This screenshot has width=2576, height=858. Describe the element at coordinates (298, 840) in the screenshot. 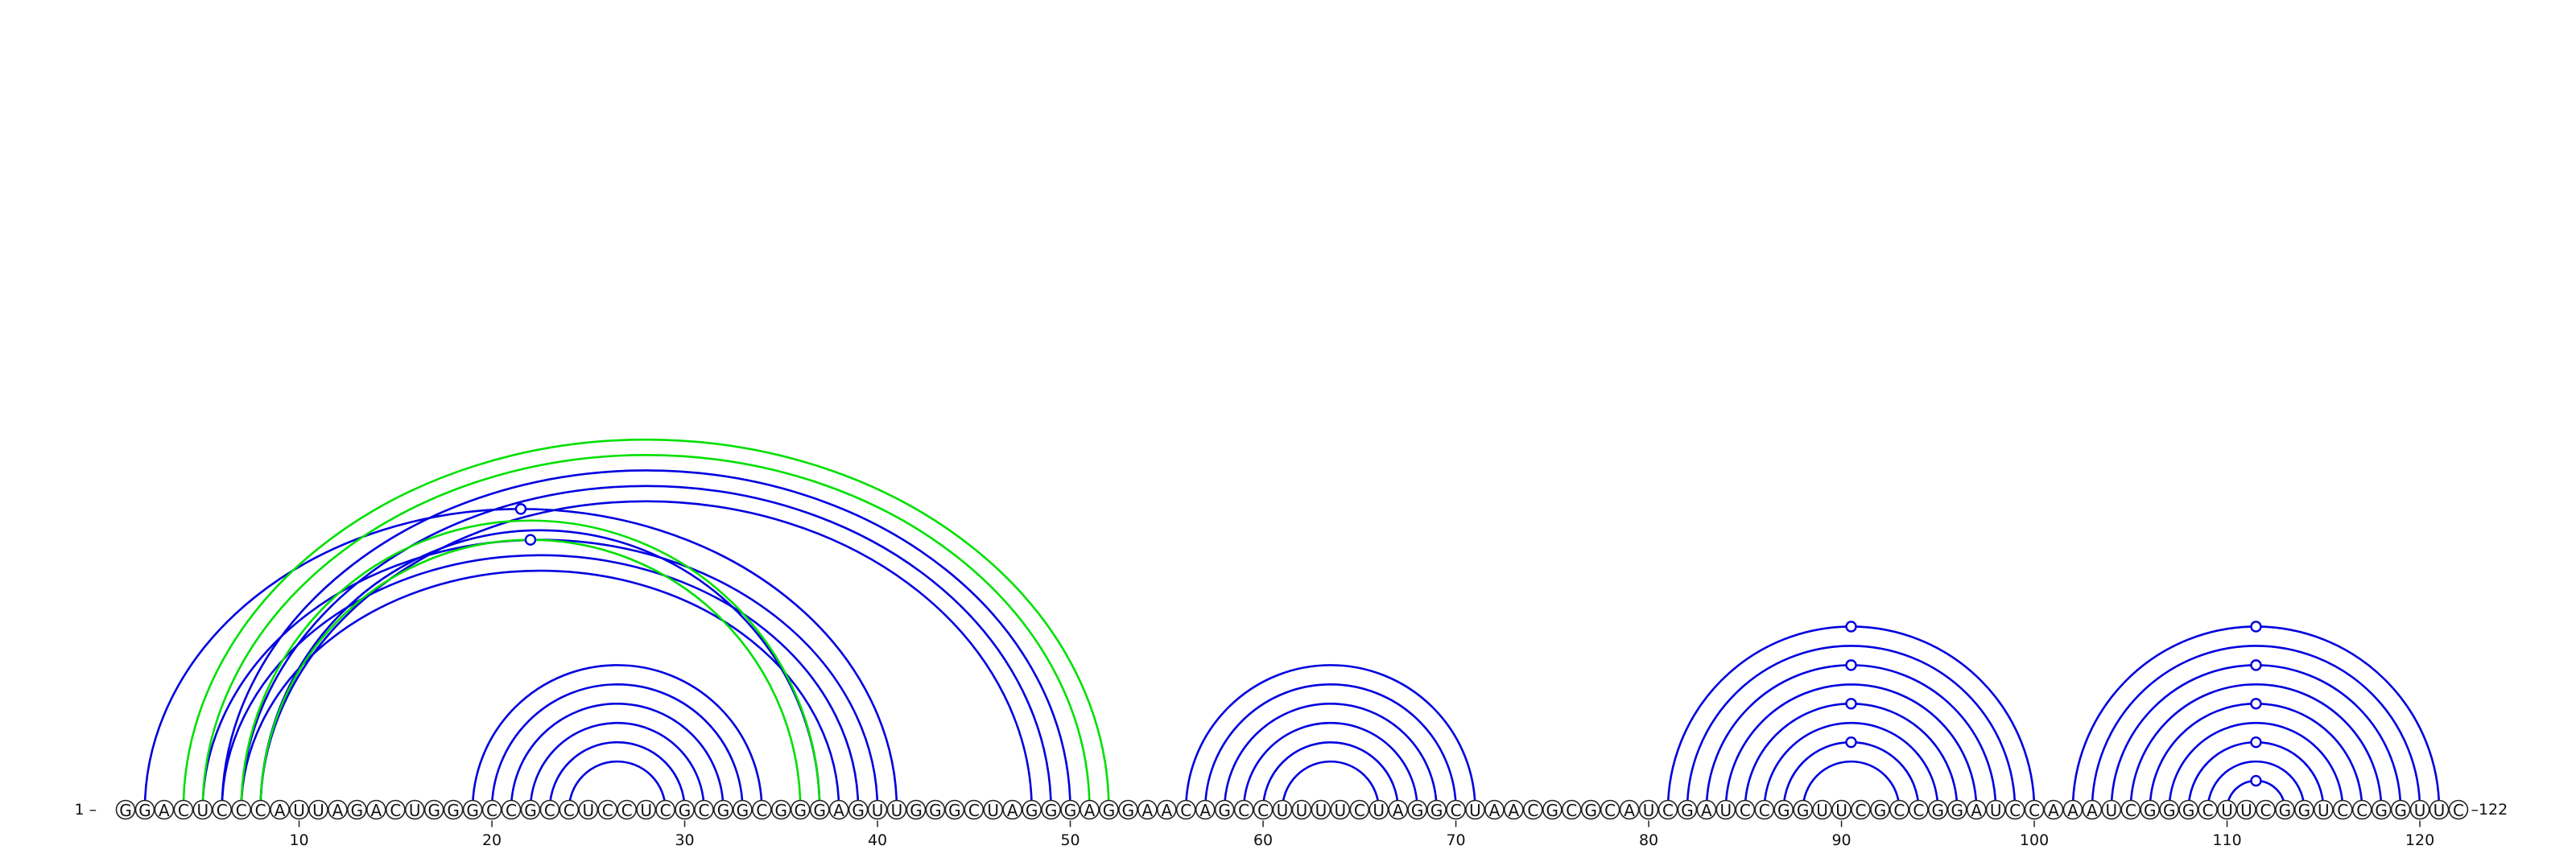

I see `tick-label: 10` at that location.